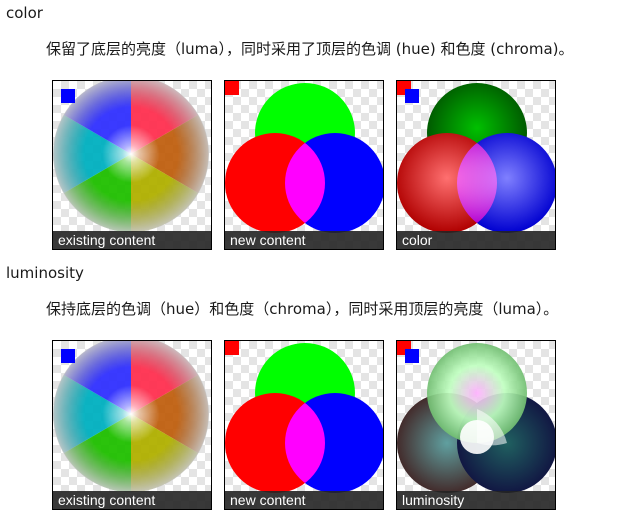 The width and height of the screenshot is (630, 528). I want to click on figure-color-result: color, so click(476, 165).